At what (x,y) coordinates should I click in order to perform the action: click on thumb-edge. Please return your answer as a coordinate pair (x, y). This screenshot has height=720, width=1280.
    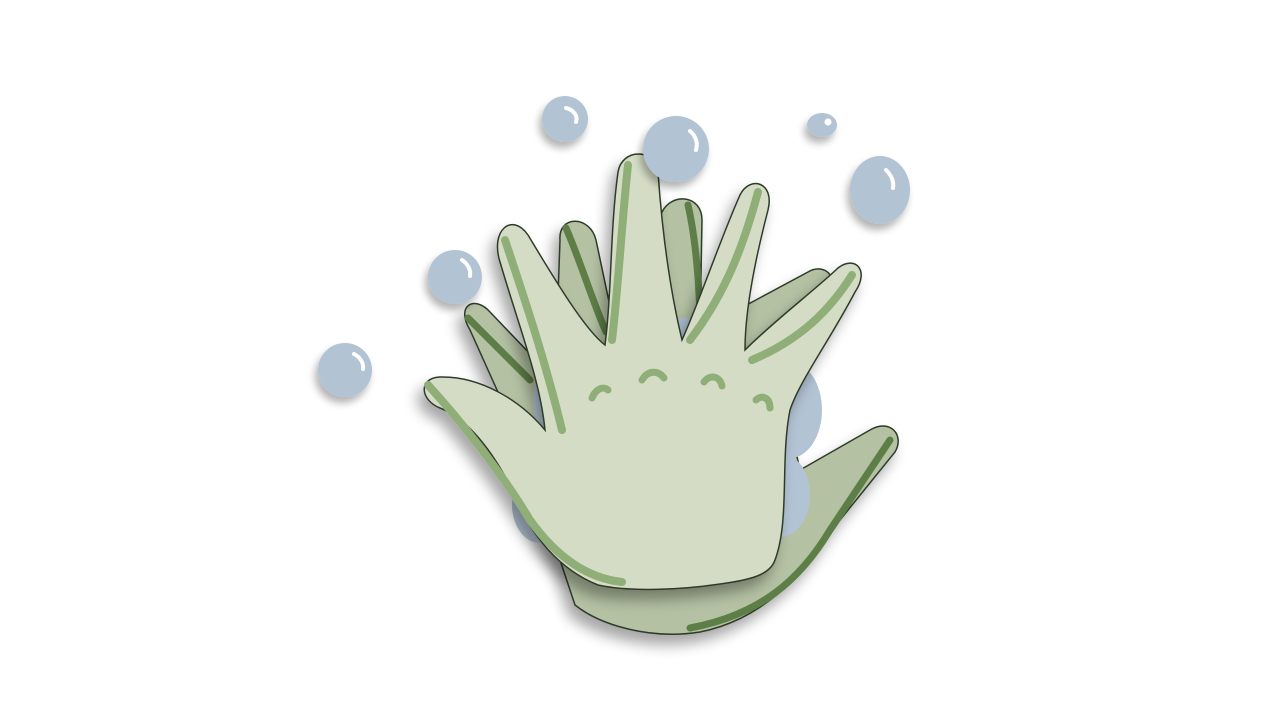
    Looking at the image, I should click on (525, 483).